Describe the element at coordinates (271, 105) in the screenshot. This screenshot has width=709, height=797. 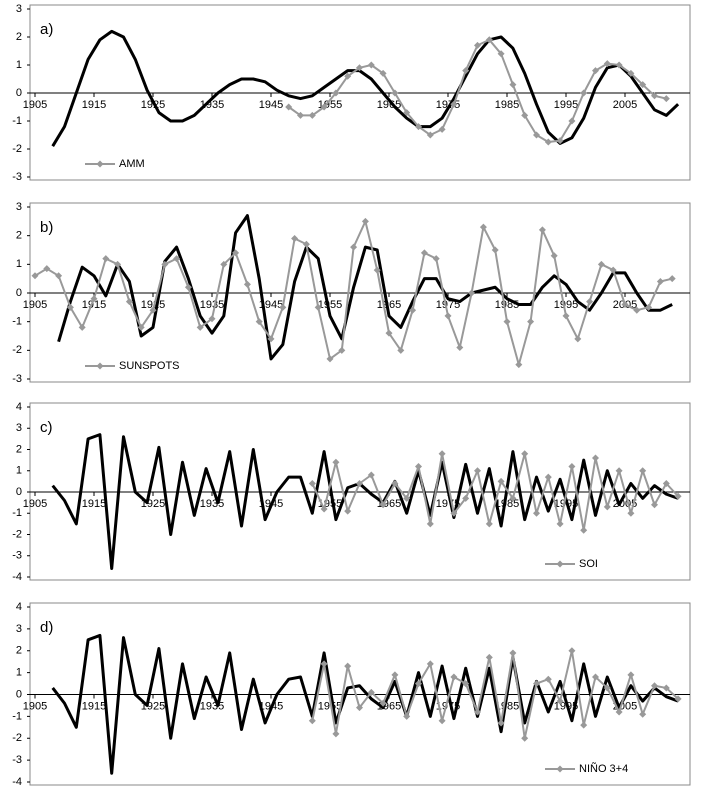
I see `x-tick-label: 1945` at that location.